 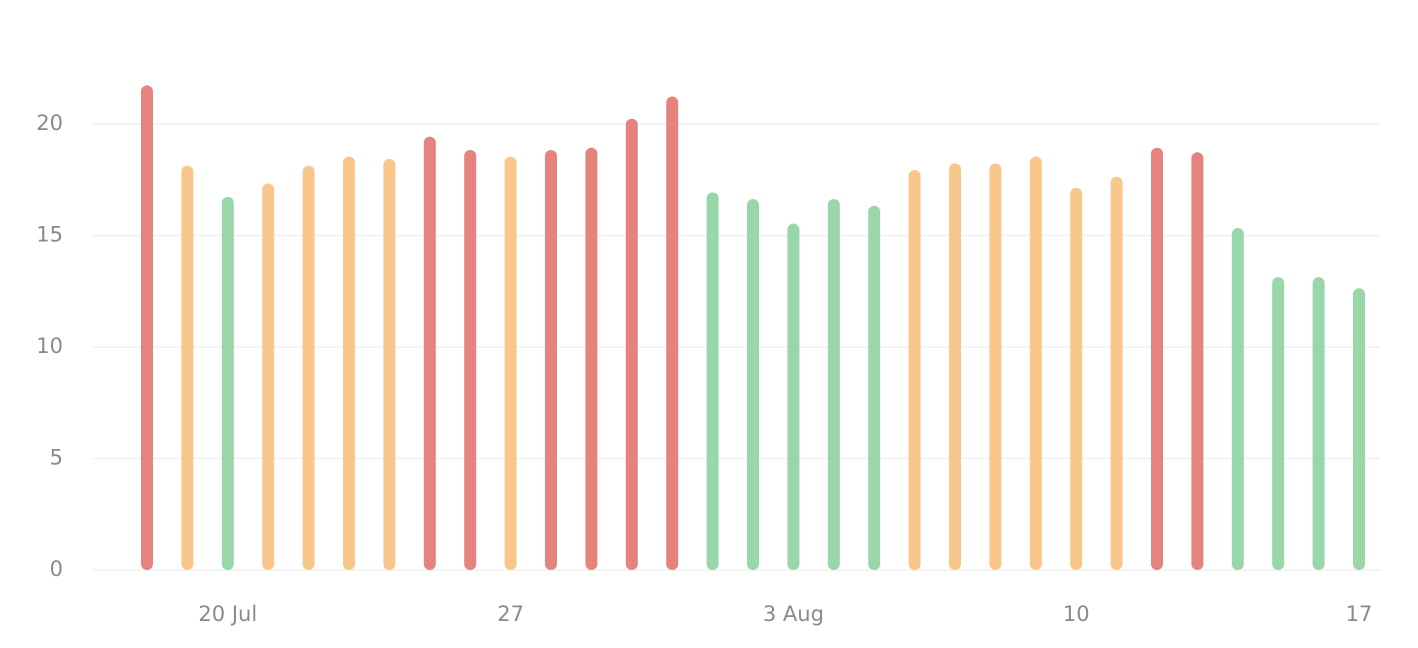 What do you see at coordinates (49, 123) in the screenshot?
I see `y-tick-label: 20` at bounding box center [49, 123].